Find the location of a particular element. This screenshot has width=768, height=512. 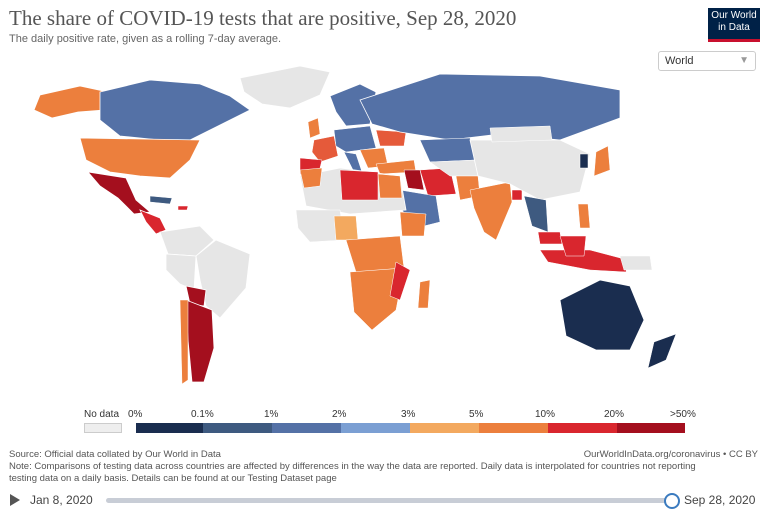

country-argentina is located at coordinates (200, 341).